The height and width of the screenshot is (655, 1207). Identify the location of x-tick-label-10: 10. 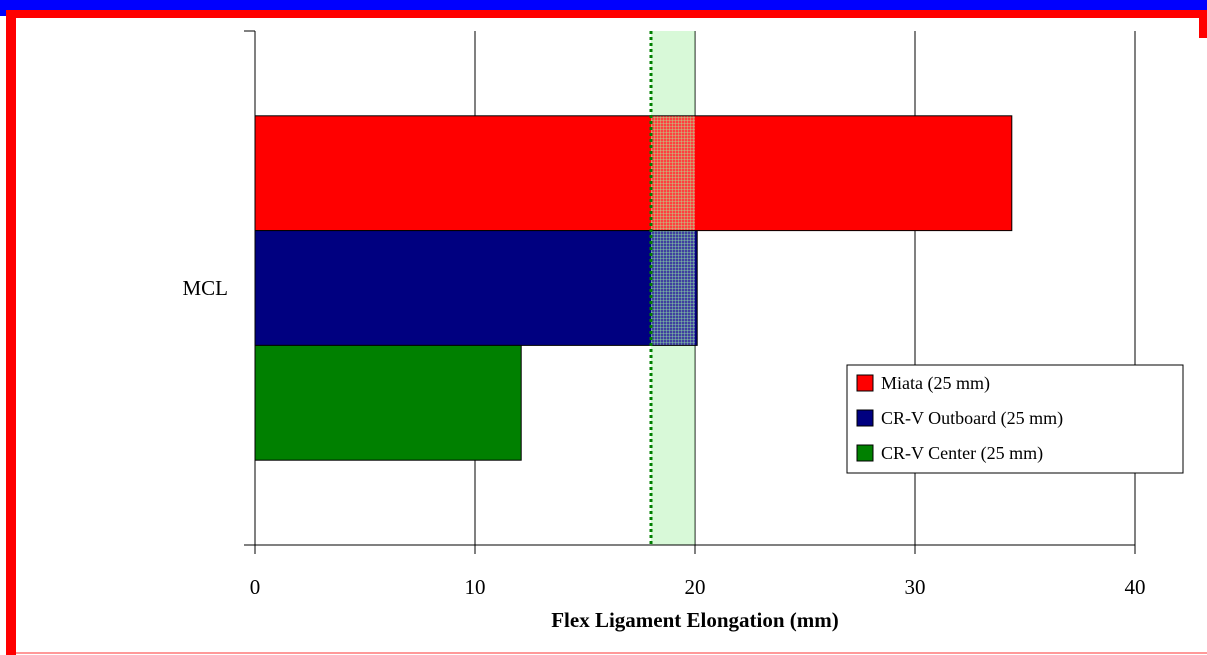
(475, 587).